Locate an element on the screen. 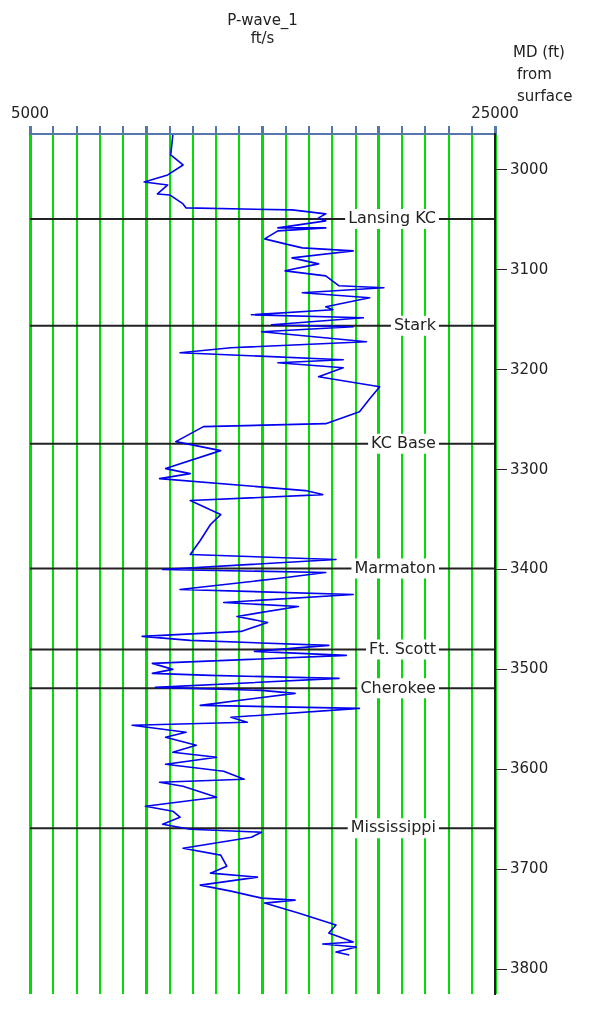 Image resolution: width=615 pixels, height=1014 pixels. y-axis-title: MD (ft) from surface is located at coordinates (543, 73).